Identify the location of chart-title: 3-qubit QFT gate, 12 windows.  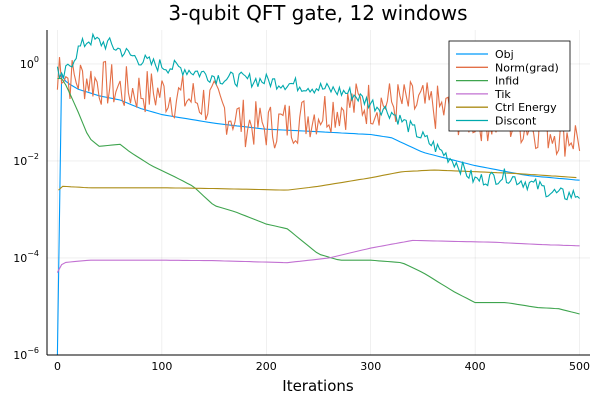
(317, 13).